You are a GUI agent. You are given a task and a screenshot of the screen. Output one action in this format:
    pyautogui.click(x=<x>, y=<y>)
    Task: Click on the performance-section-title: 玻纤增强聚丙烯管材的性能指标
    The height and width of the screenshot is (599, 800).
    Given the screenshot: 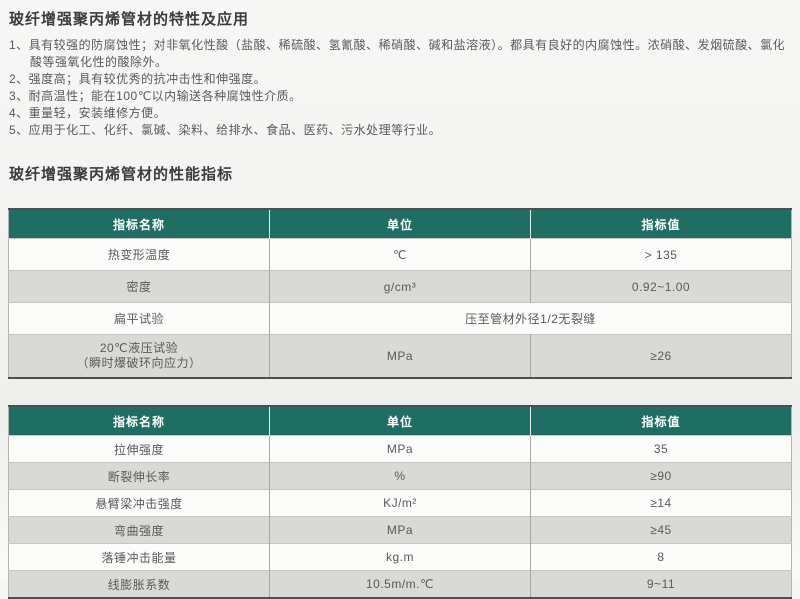 What is the action you would take?
    pyautogui.click(x=121, y=174)
    